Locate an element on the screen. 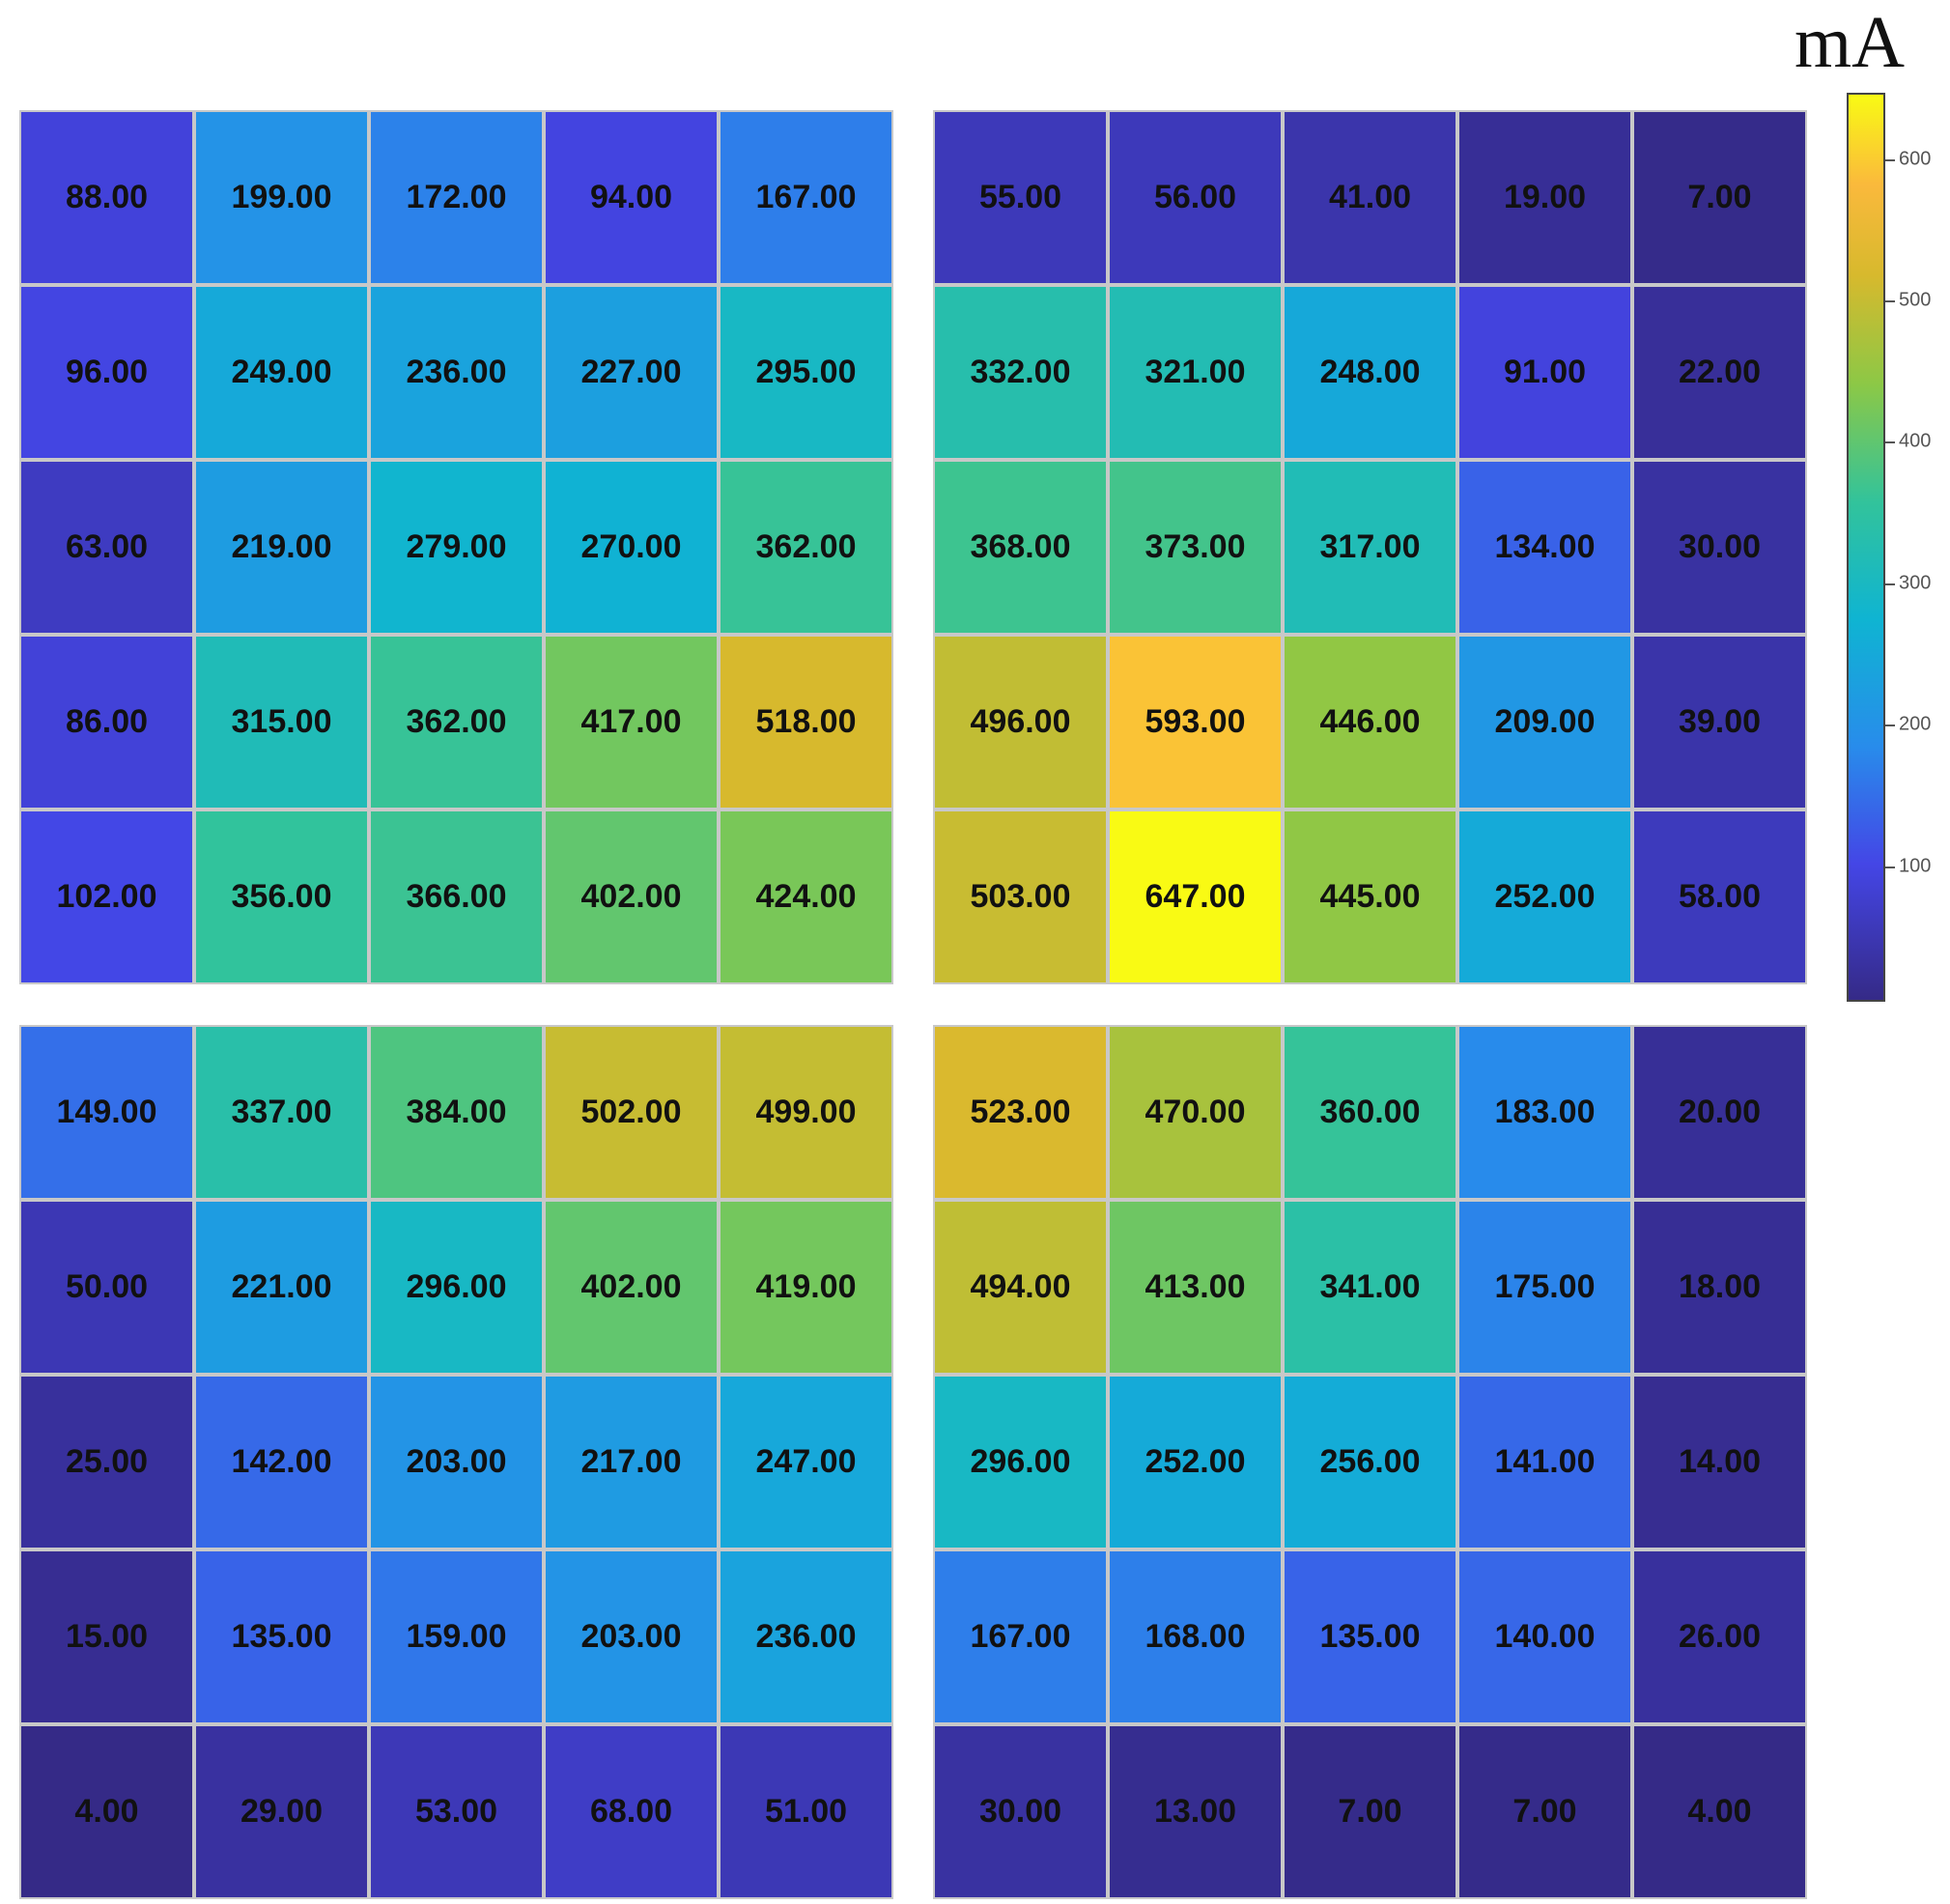 The image size is (1950, 1904). heatmap-cell: 183.00 is located at coordinates (1544, 1113).